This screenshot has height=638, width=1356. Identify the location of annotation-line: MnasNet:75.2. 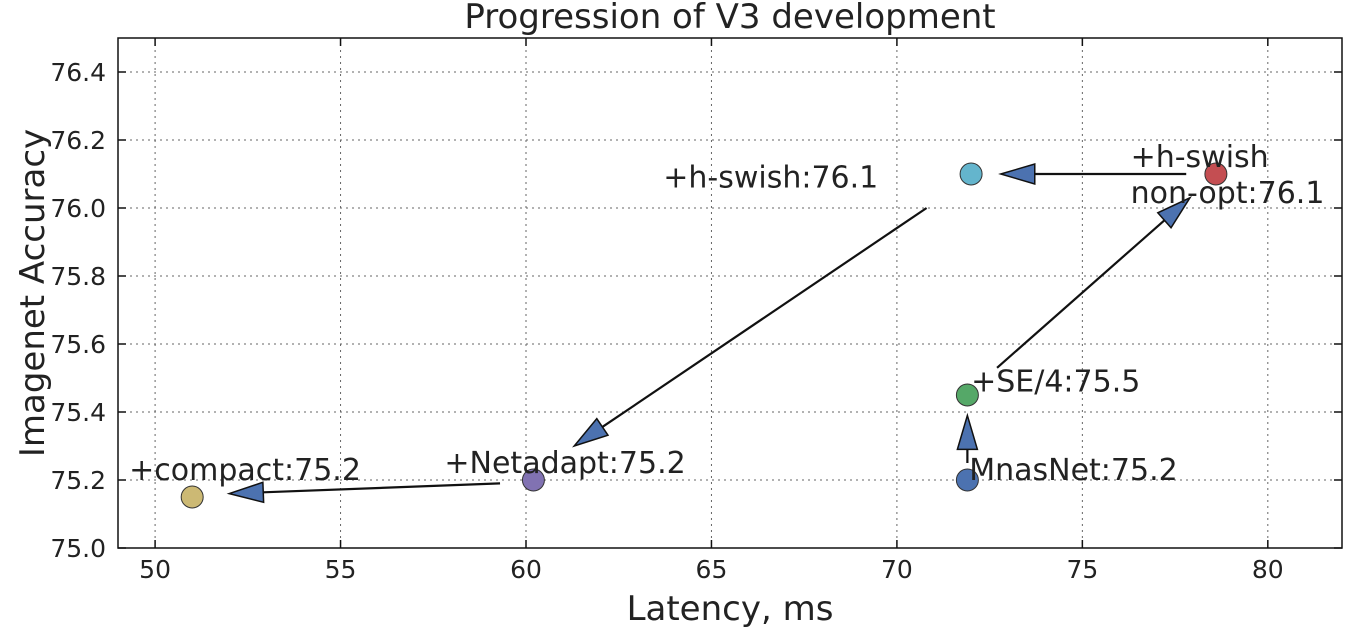
(1073, 470).